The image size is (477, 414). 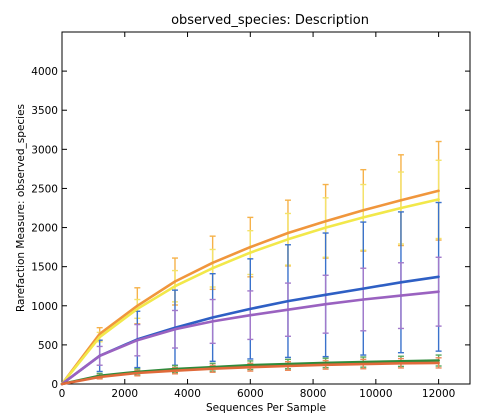 What do you see at coordinates (48, 346) in the screenshot?
I see `y-tick-label: 500` at bounding box center [48, 346].